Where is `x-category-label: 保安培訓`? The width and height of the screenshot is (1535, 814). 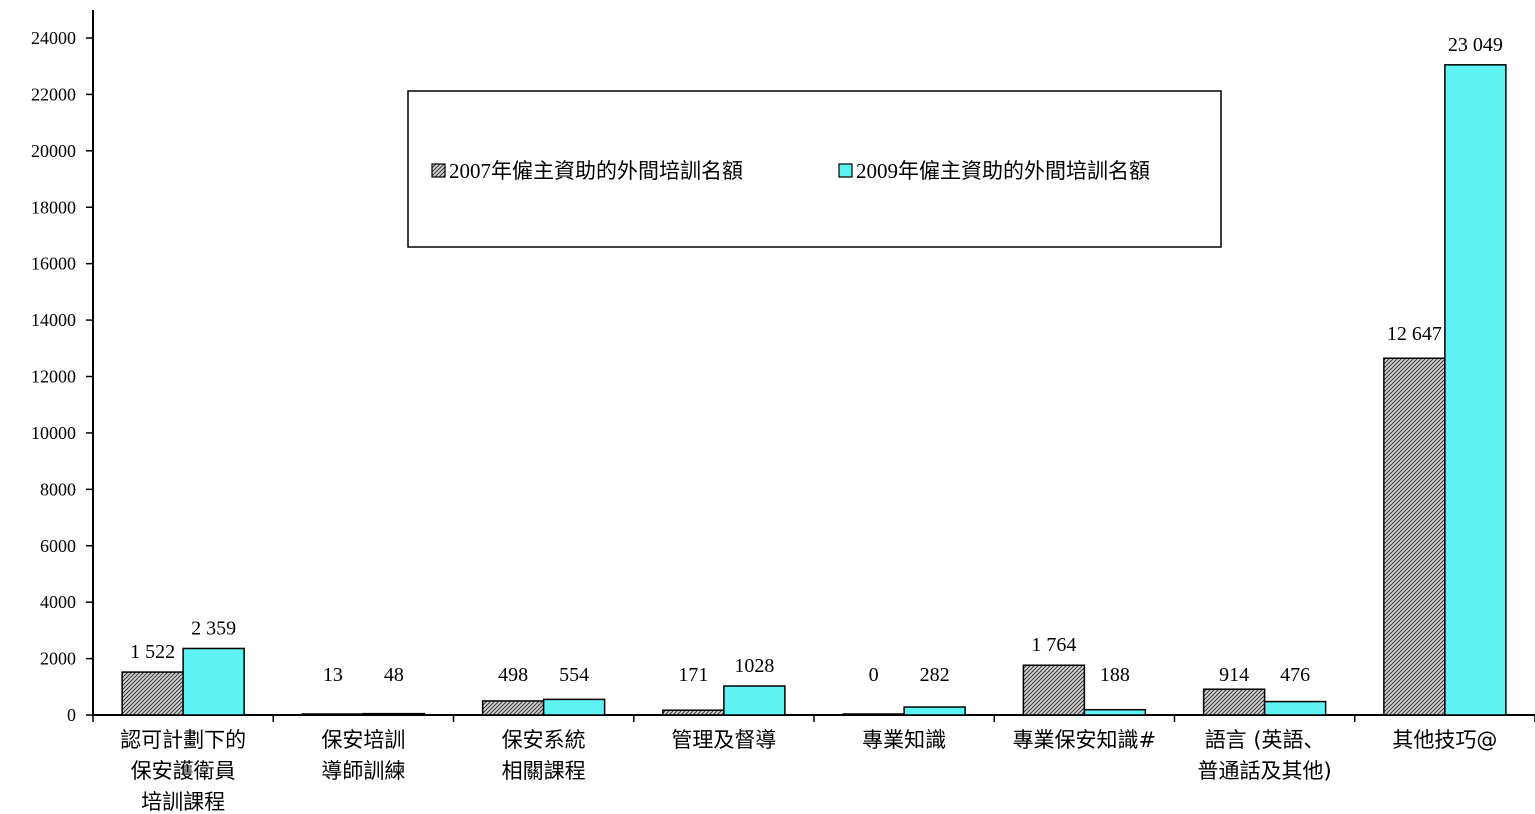 x-category-label: 保安培訓 is located at coordinates (363, 740).